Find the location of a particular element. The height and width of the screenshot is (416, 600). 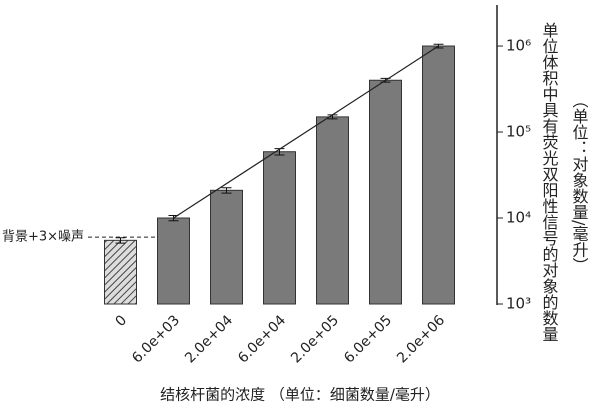

x-tick-label: 6.0e+05 is located at coordinates (368, 339).